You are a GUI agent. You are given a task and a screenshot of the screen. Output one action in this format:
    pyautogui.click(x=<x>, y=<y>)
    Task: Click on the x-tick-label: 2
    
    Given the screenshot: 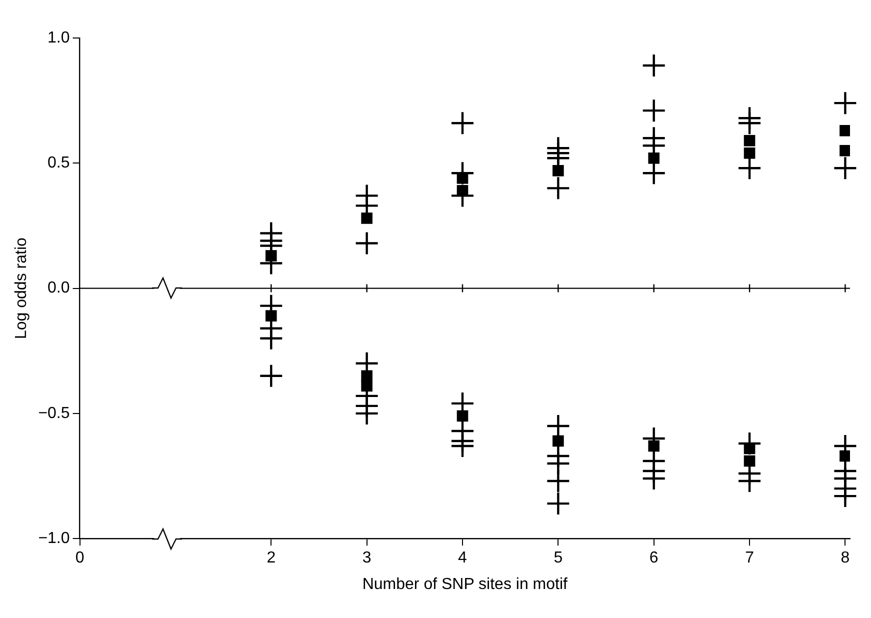 What is the action you would take?
    pyautogui.click(x=271, y=558)
    